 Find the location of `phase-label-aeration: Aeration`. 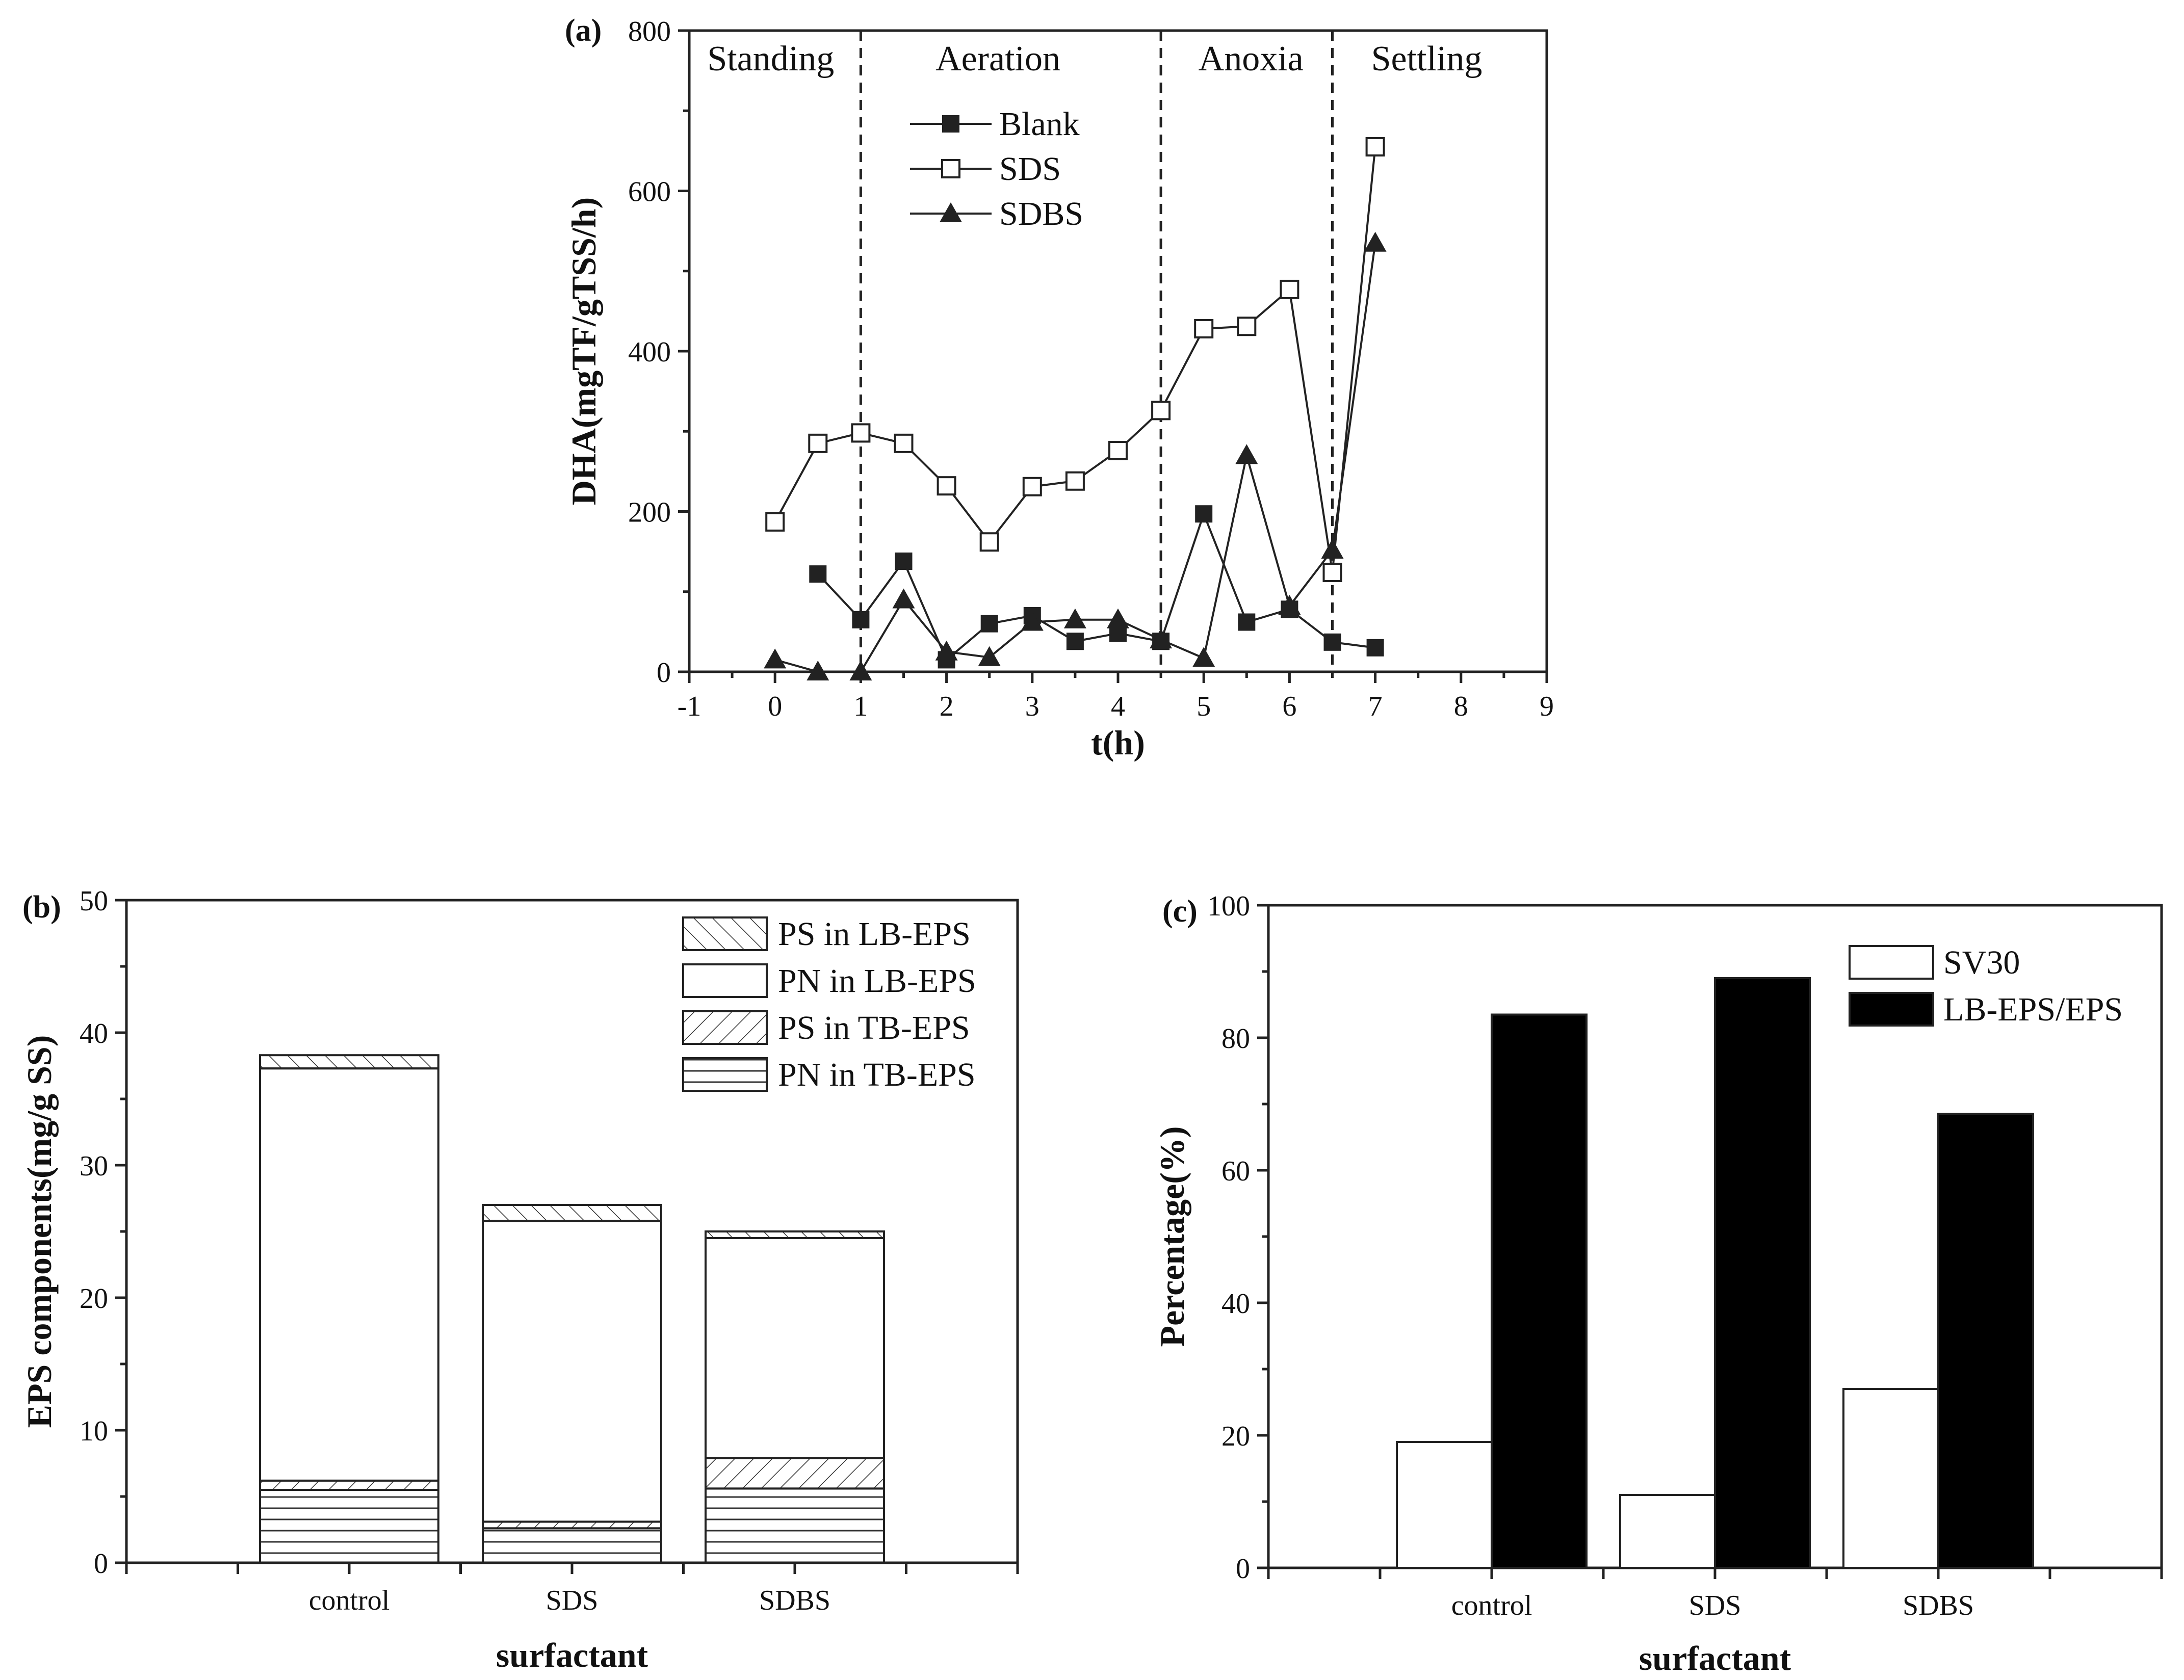

phase-label-aeration: Aeration is located at coordinates (997, 58).